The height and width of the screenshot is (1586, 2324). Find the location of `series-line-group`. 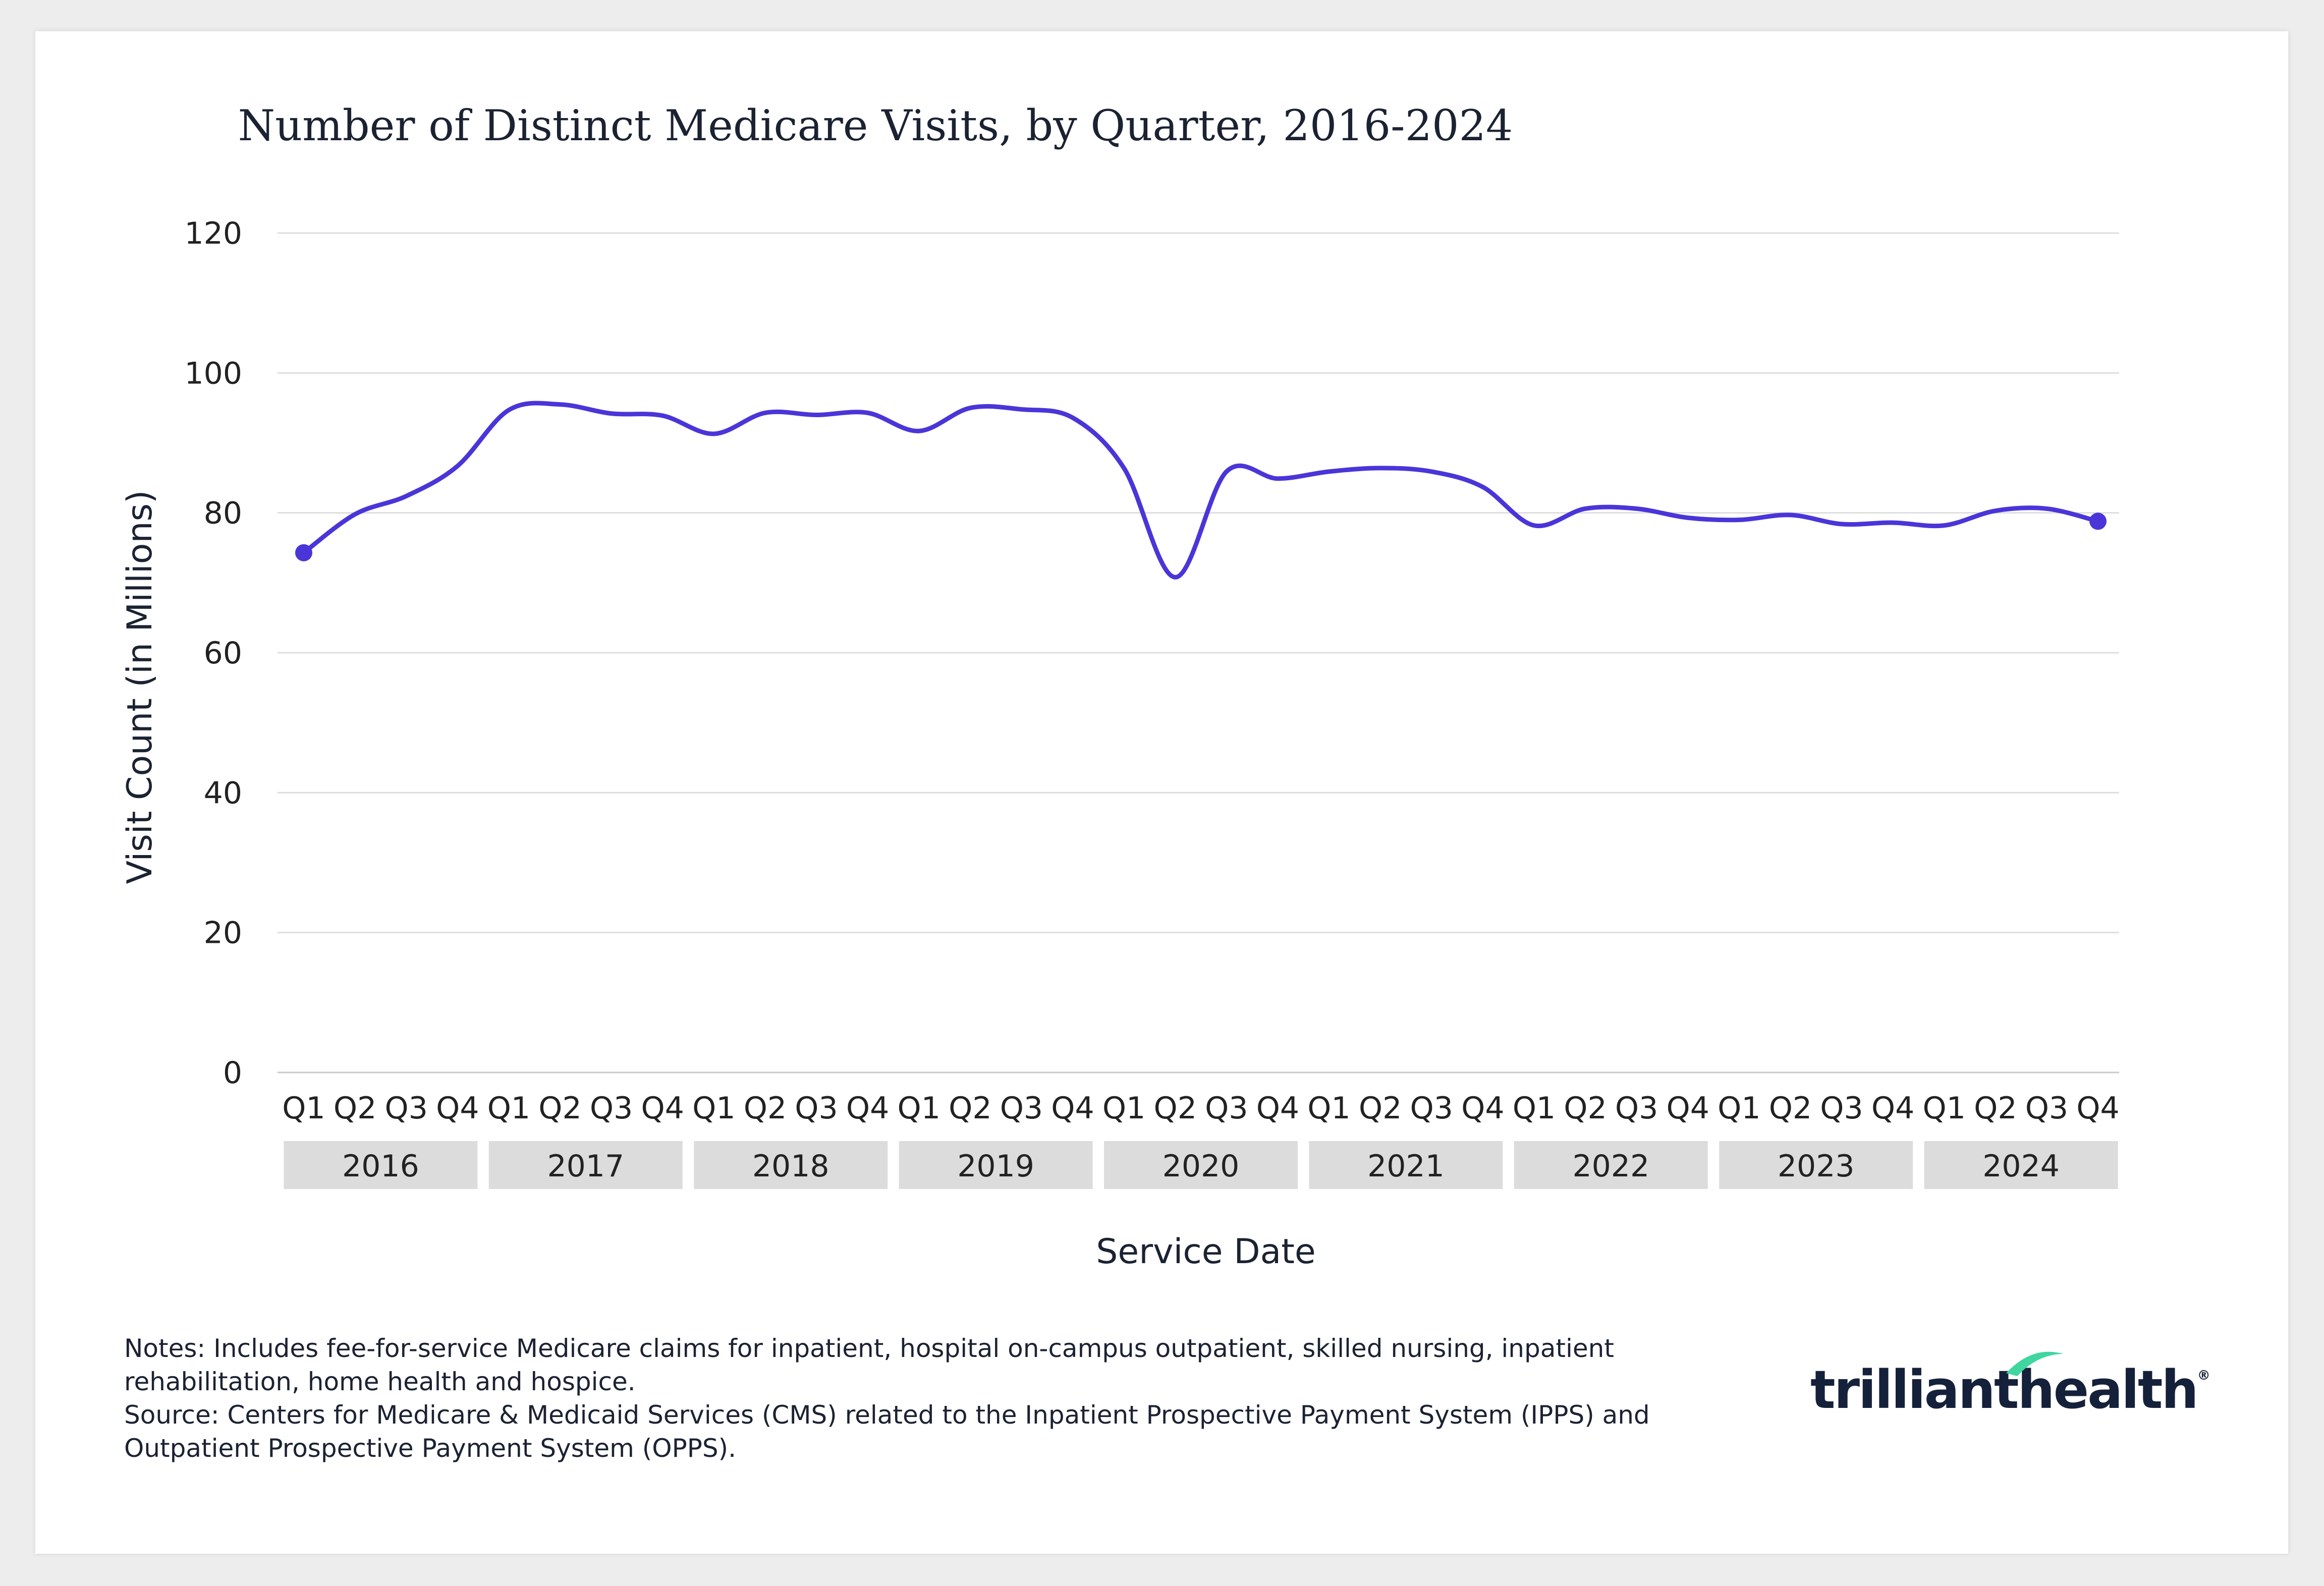

series-line-group is located at coordinates (1201, 491).